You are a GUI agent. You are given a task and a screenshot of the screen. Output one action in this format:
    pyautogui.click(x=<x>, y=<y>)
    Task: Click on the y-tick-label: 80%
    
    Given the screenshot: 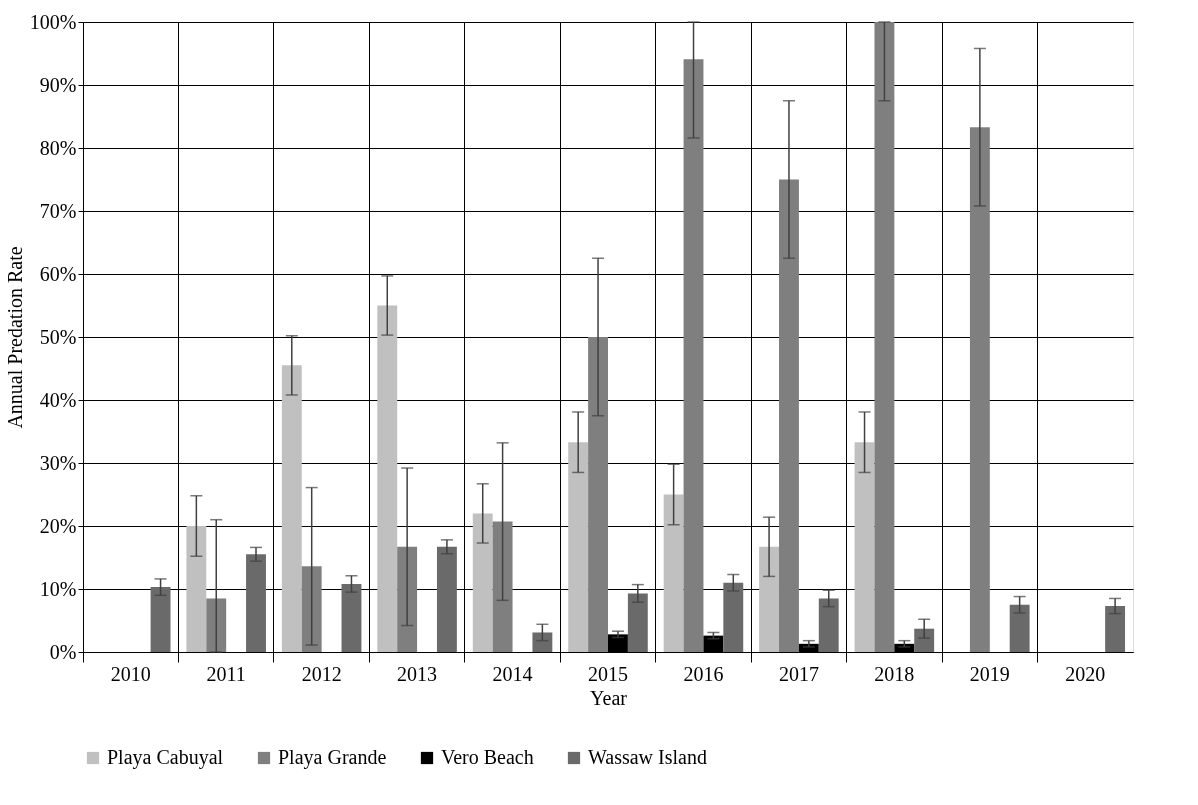 What is the action you would take?
    pyautogui.click(x=58, y=147)
    